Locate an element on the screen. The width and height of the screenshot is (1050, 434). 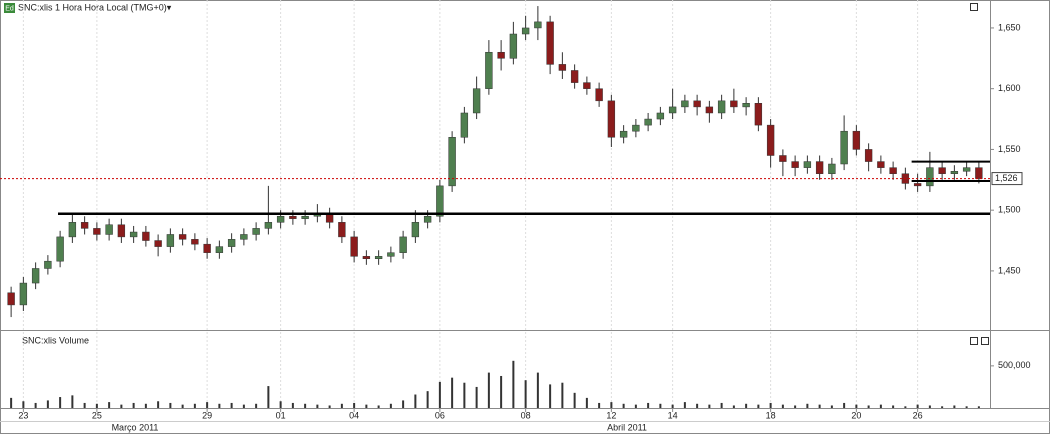
month-label: Março 2011 is located at coordinates (135, 427).